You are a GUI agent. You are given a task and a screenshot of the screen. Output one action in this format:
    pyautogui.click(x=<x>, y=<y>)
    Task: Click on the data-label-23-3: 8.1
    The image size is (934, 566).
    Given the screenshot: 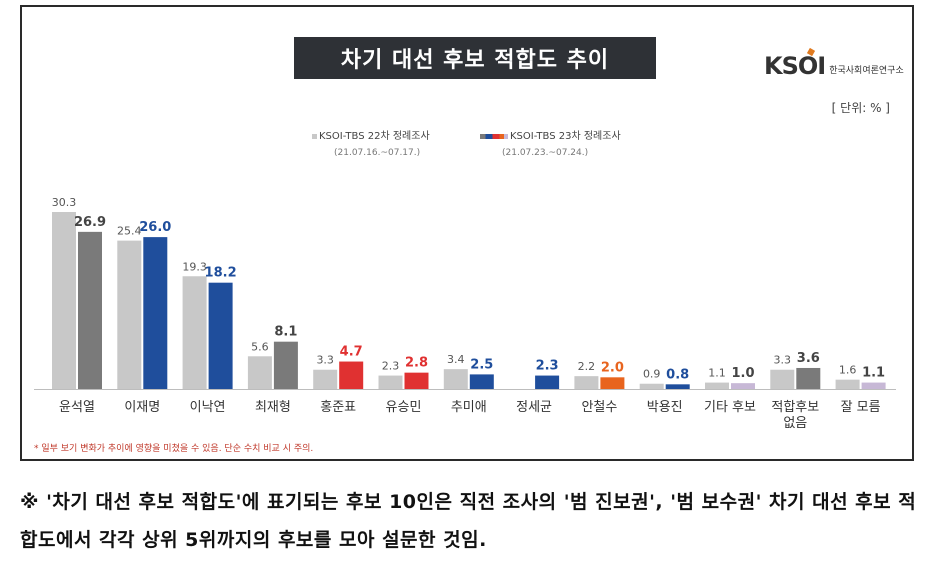 What is the action you would take?
    pyautogui.click(x=285, y=332)
    